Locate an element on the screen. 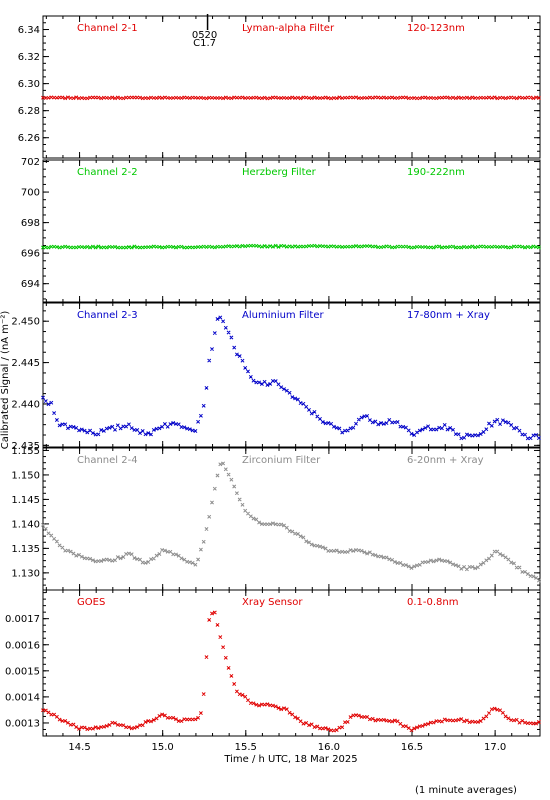 The image size is (550, 800). y-tick-label: 1.150 is located at coordinates (25, 475).